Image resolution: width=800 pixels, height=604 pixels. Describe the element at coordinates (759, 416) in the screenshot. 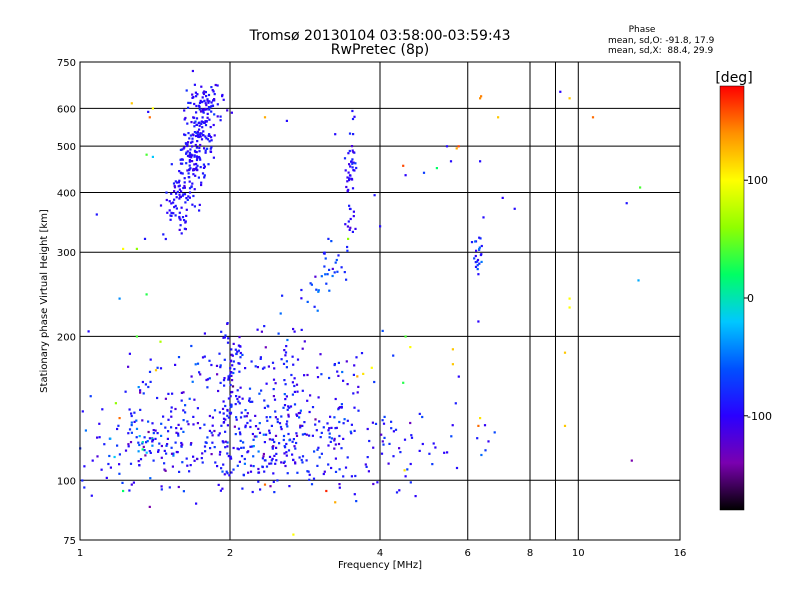

I see `colorbar-tick-label: -100` at that location.